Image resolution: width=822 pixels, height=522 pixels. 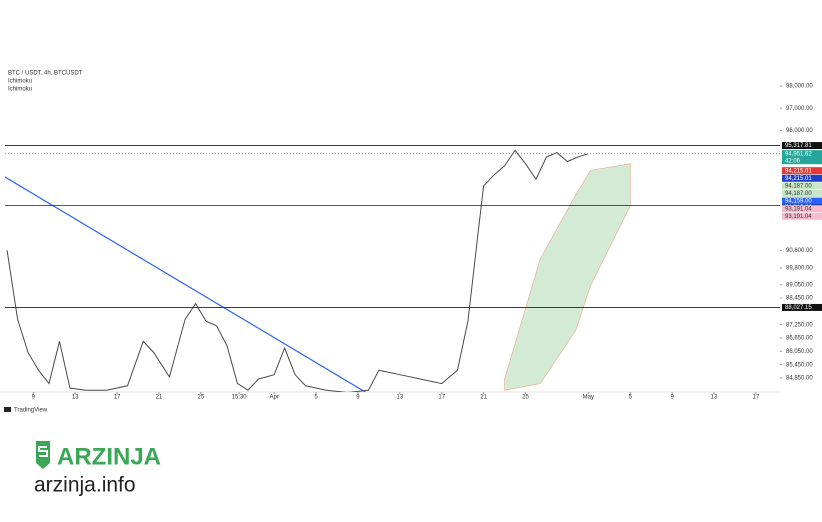 I want to click on y-tick-label: 87,250.00, so click(x=799, y=325).